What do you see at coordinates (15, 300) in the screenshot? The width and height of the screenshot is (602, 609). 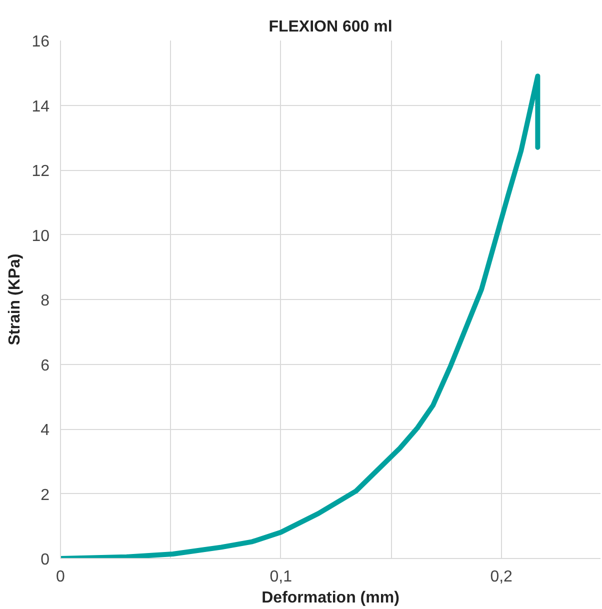 I see `y-axis-title: Strain (KPa)` at bounding box center [15, 300].